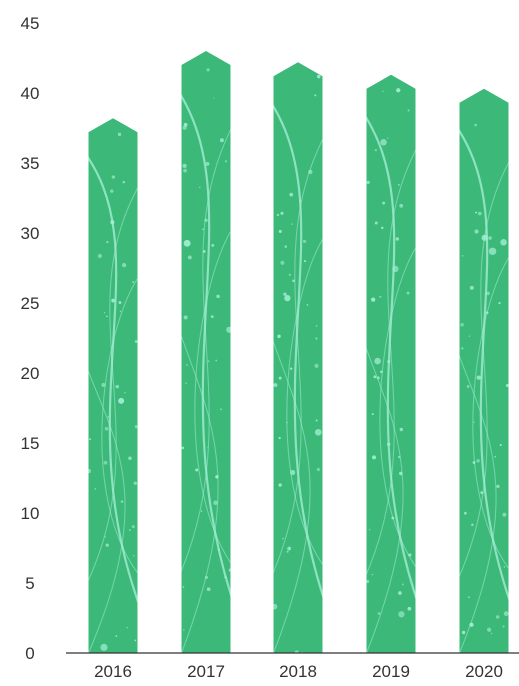 The image size is (519, 686). I want to click on y-tick-label: 30, so click(30, 233).